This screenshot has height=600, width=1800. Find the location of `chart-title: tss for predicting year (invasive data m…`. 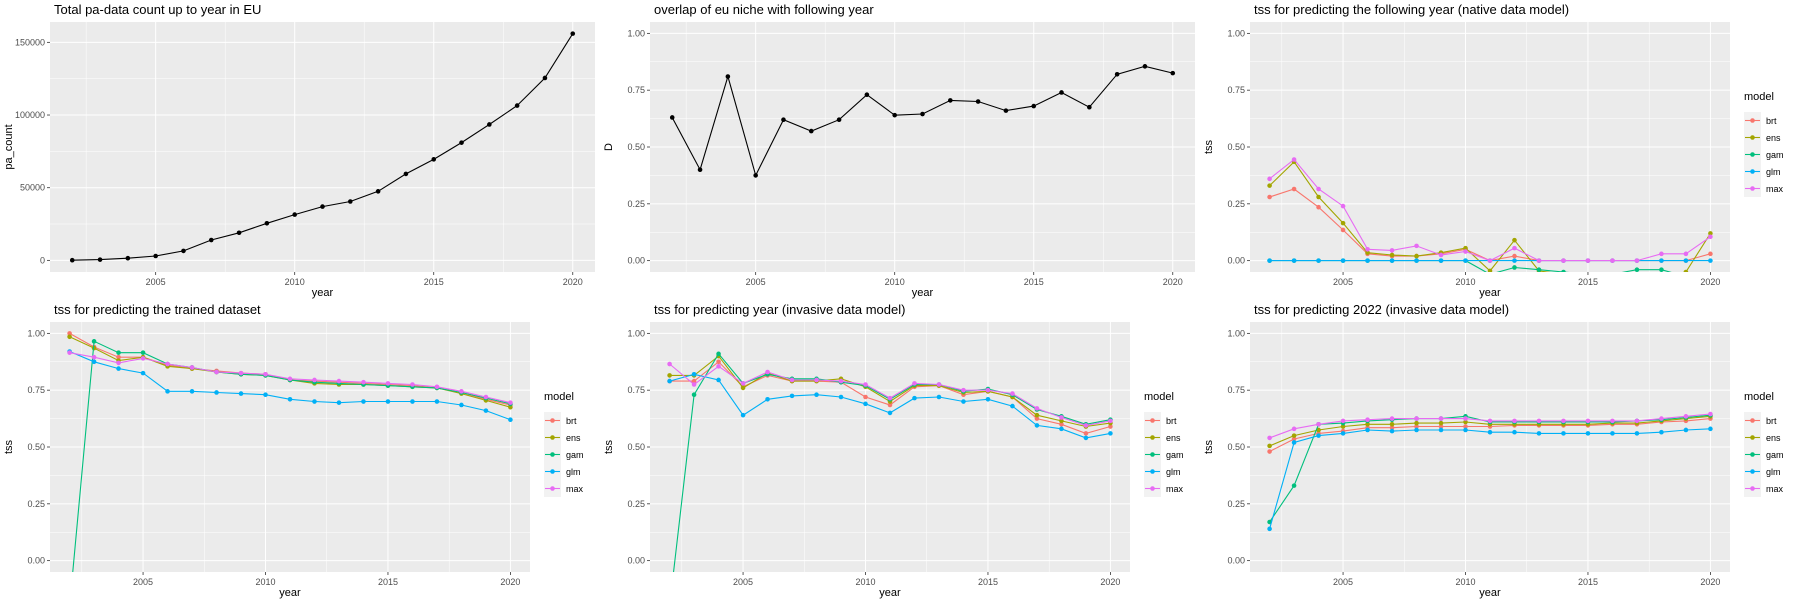

chart-title: tss for predicting year (invasive data m… is located at coordinates (779, 309).